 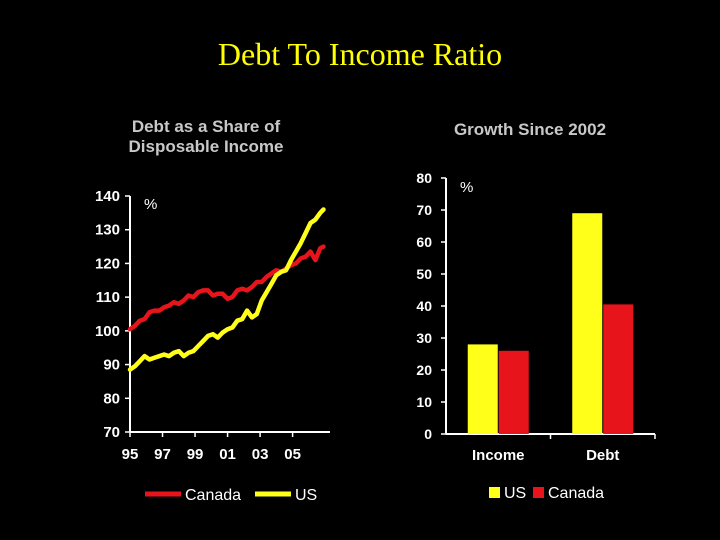 I want to click on bar-chart-title-line-1: Growth Since 2002, so click(x=530, y=129).